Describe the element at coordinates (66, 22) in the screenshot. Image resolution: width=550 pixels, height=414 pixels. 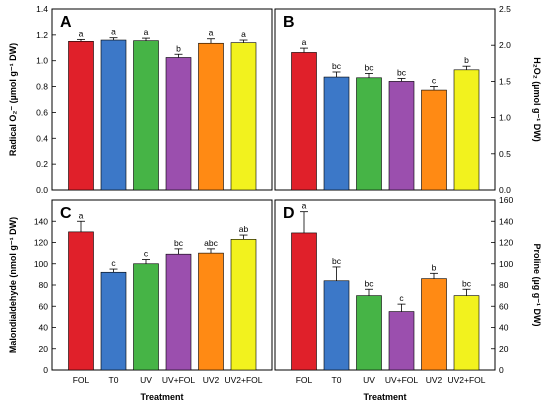
I see `panel-letter: A` at that location.